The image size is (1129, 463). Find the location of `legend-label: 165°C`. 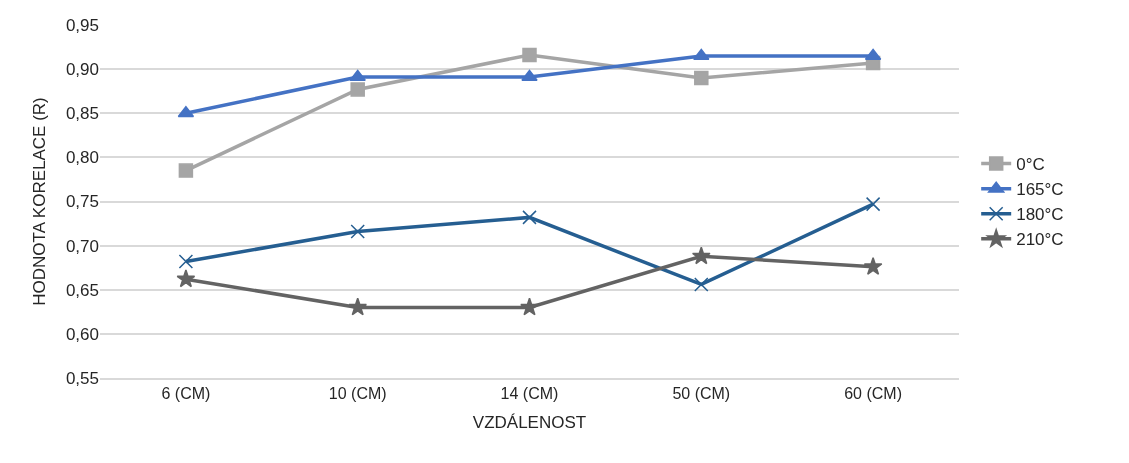

legend-label: 165°C is located at coordinates (1040, 190).